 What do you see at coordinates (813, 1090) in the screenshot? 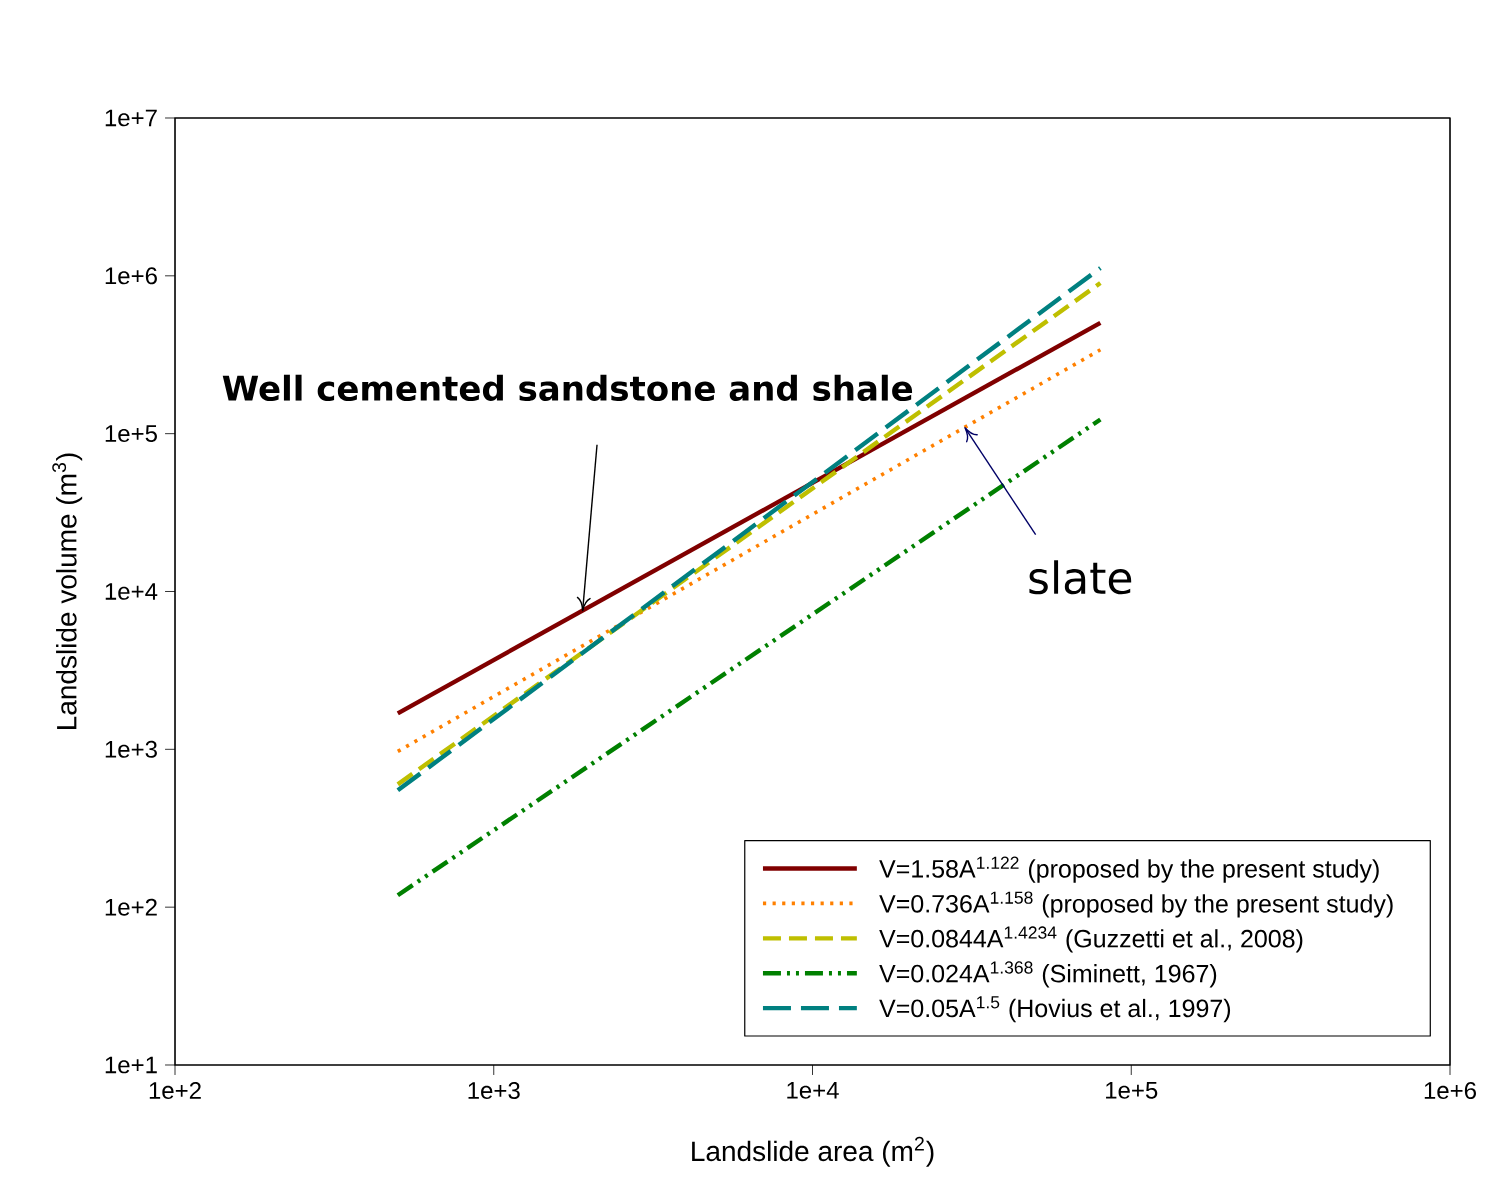
I see `x-tick-label: 1e+4` at bounding box center [813, 1090].